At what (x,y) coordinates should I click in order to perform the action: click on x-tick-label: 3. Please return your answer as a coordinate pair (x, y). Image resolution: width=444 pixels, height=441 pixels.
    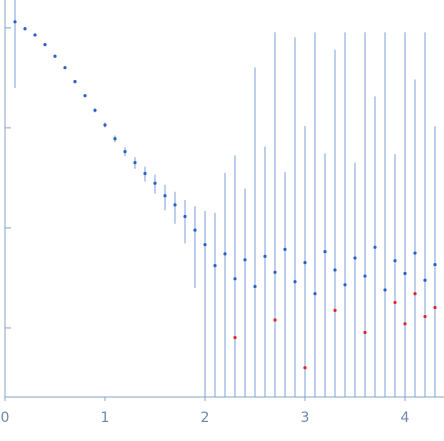
    Looking at the image, I should click on (305, 418).